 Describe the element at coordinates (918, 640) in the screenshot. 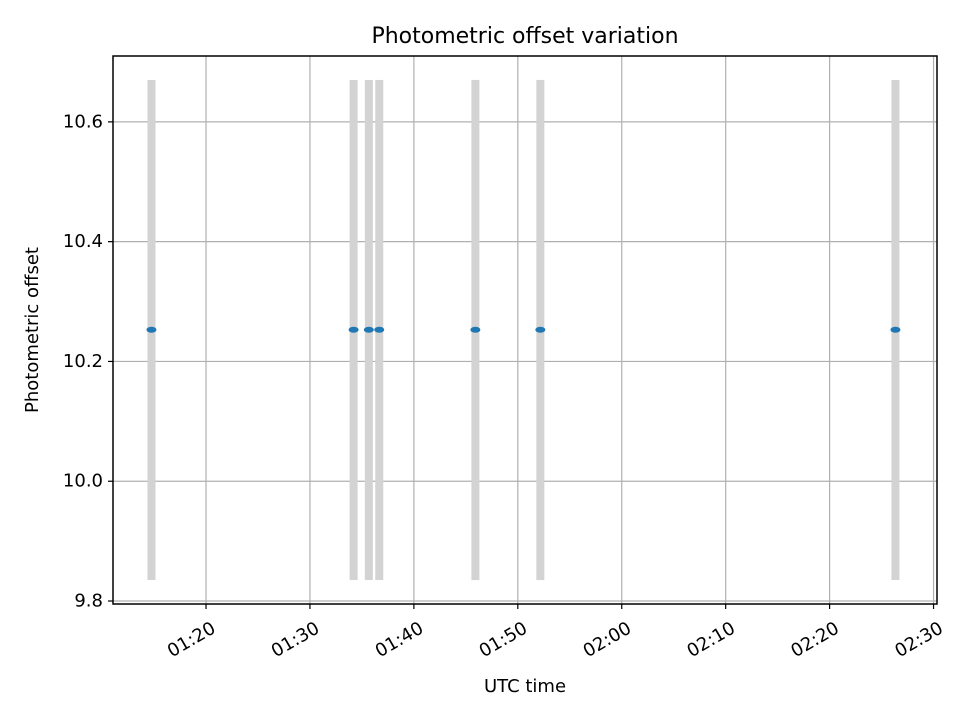

I see `x-tick-label: 02:30` at that location.